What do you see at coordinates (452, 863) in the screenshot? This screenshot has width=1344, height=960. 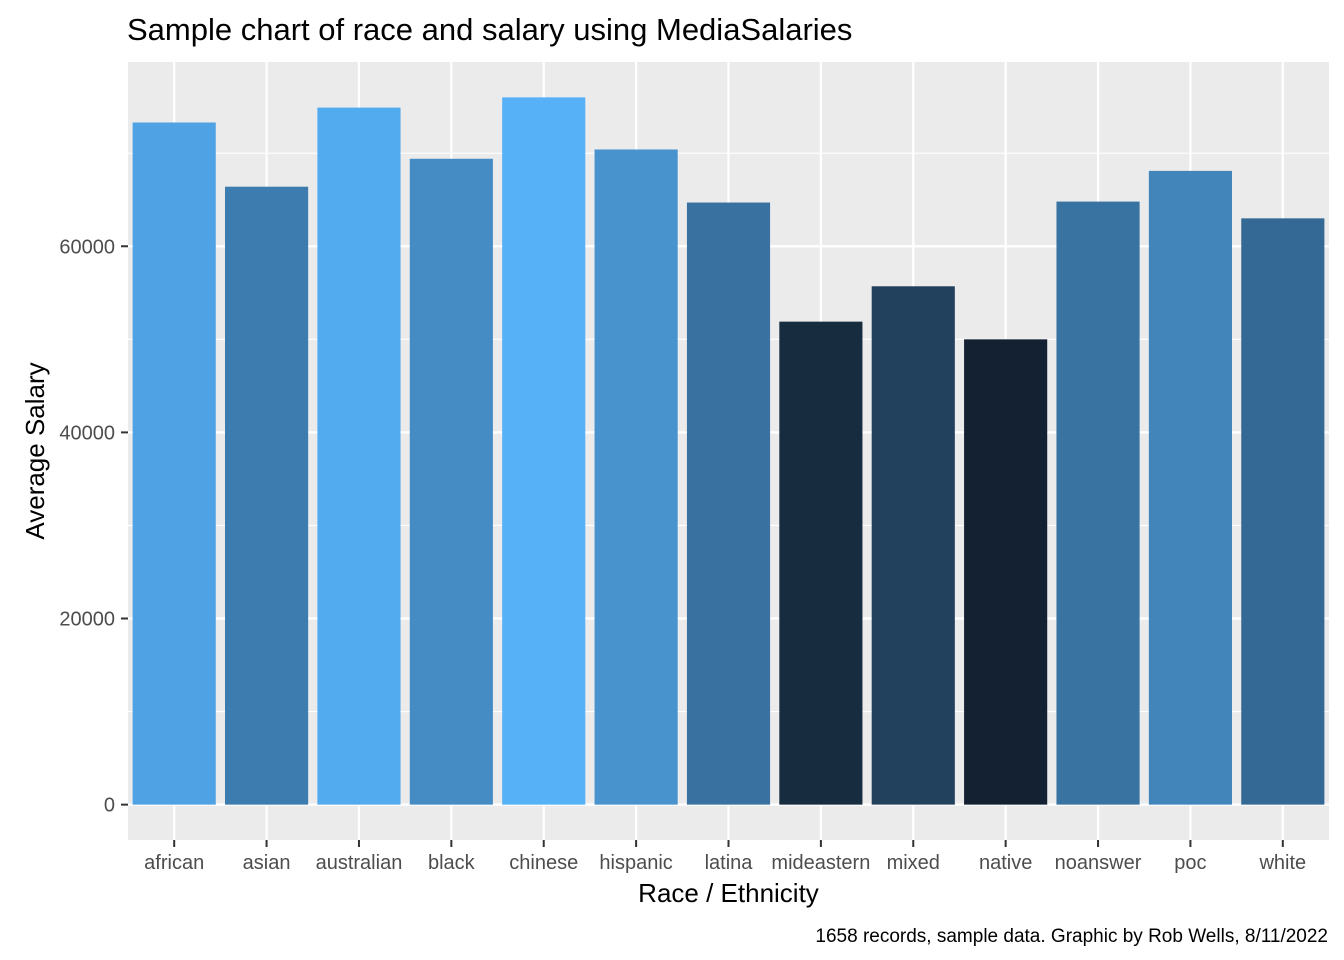 I see `x-tick-label: black` at bounding box center [452, 863].